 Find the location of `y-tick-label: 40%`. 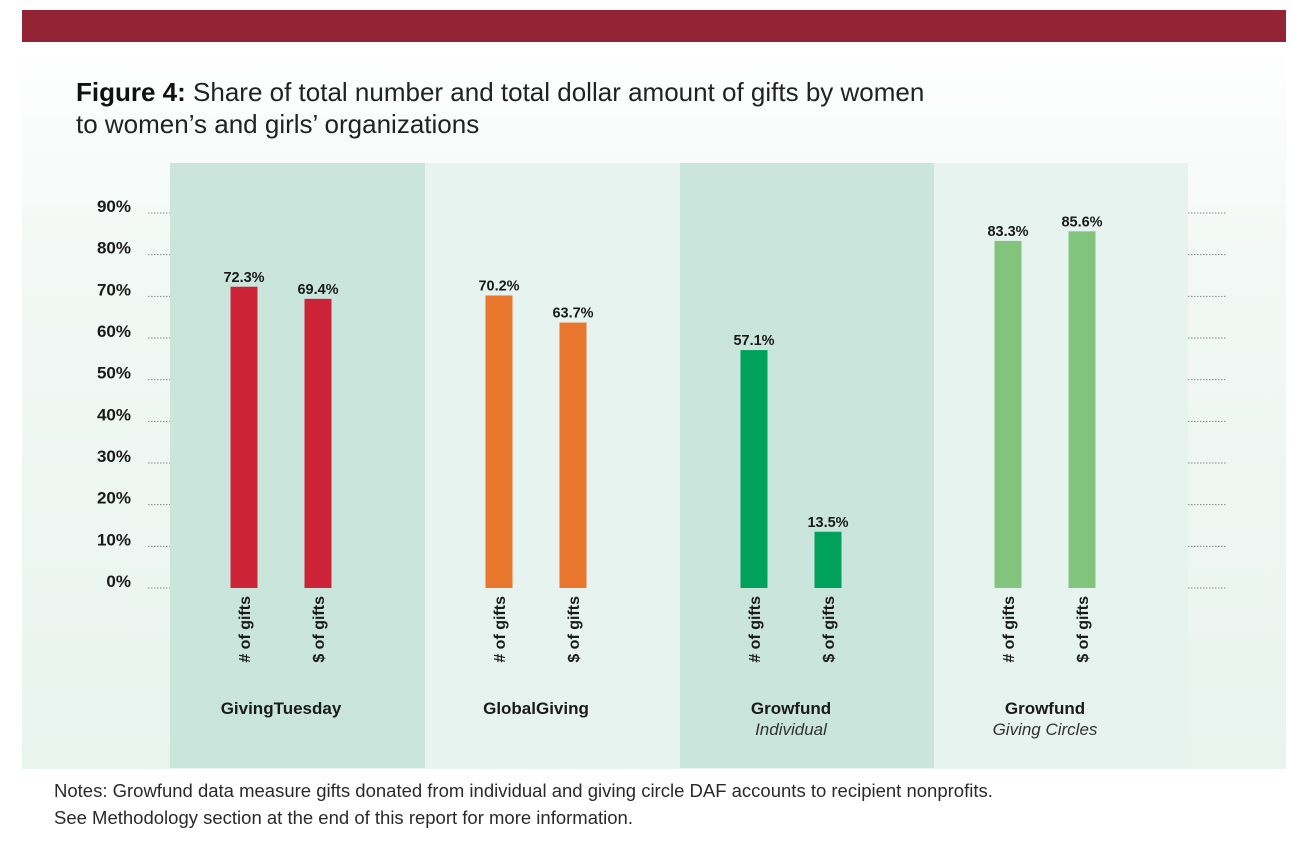

y-tick-label: 40% is located at coordinates (114, 414).